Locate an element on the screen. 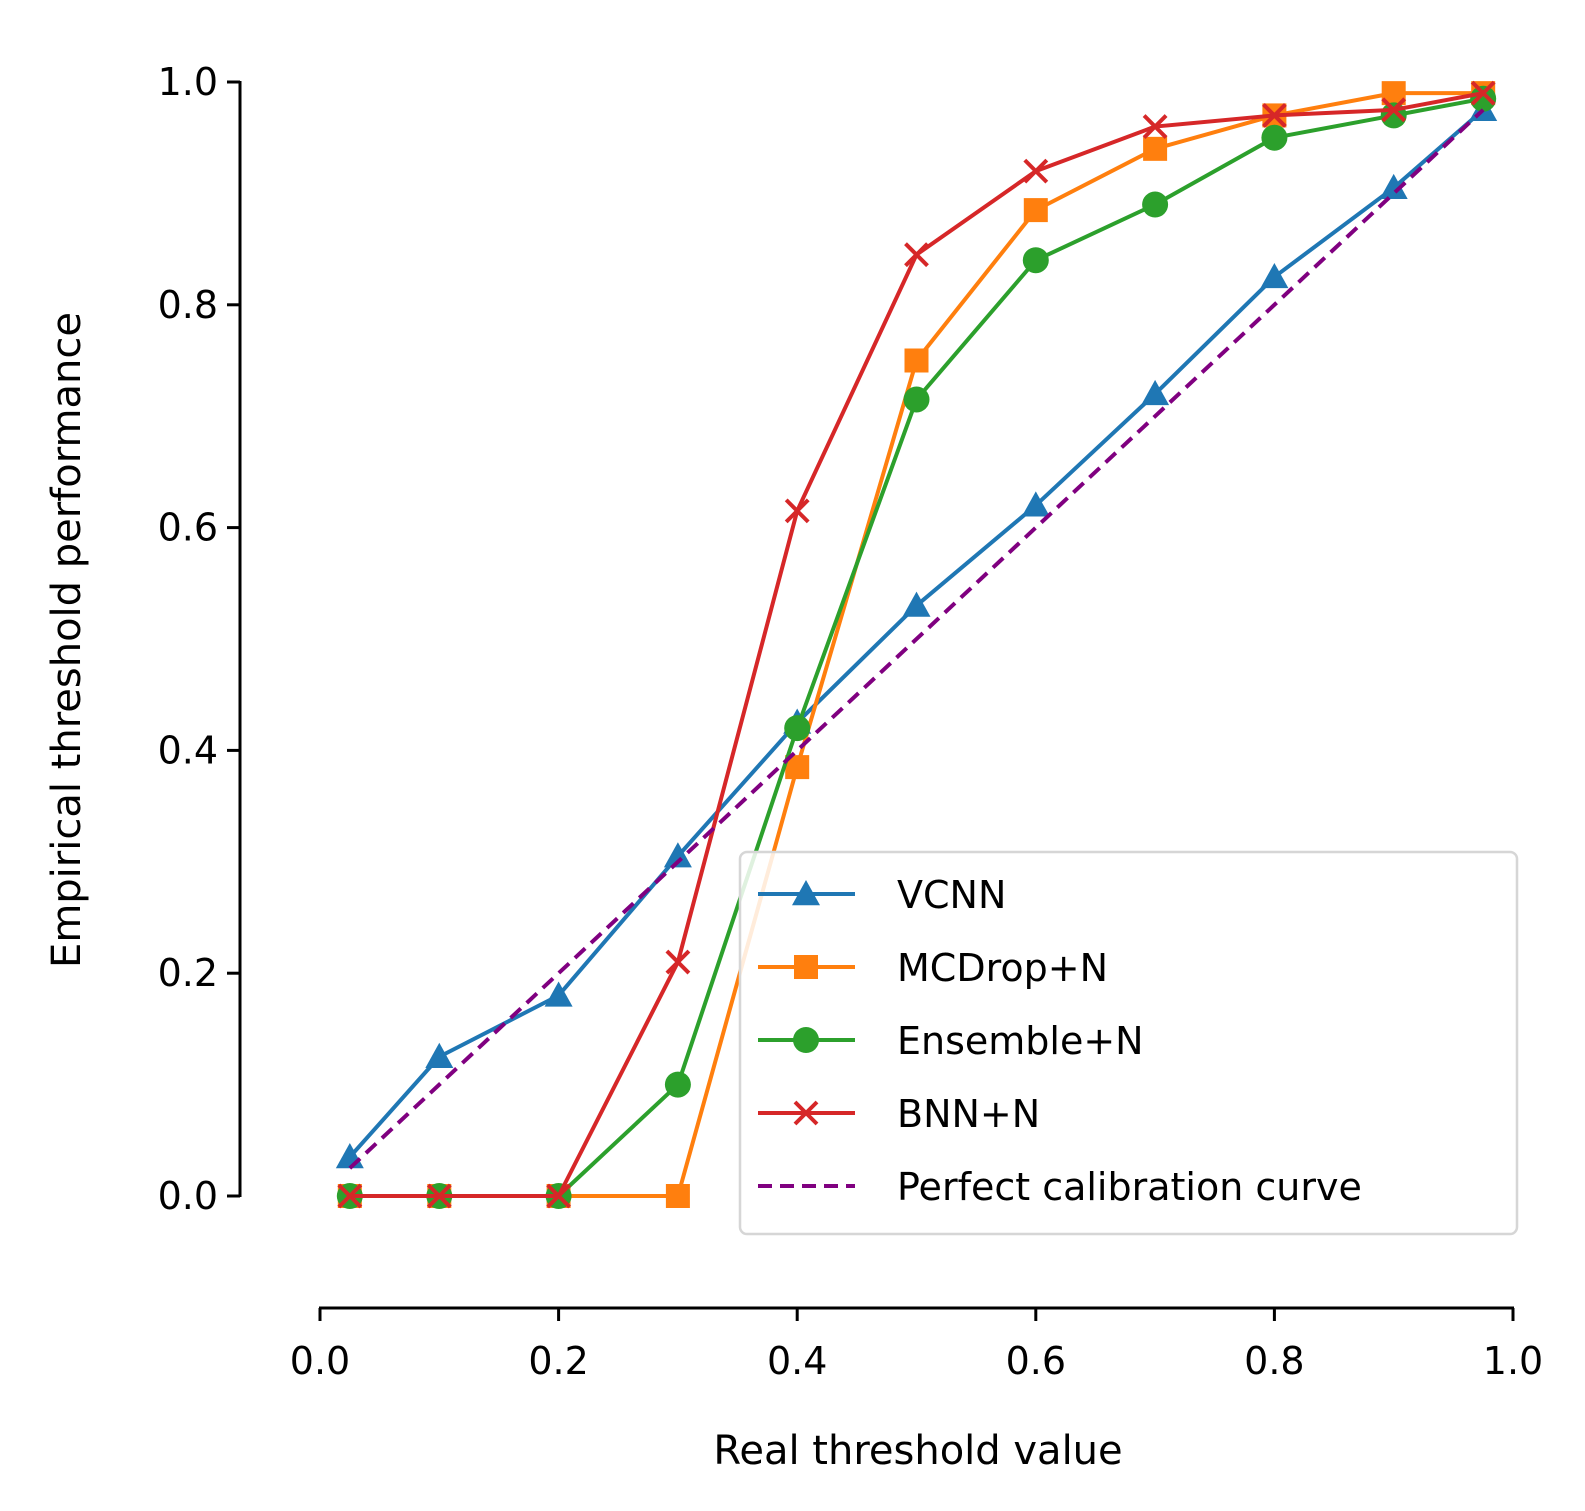  legend-item-vcnn: VCNN is located at coordinates (882, 895).